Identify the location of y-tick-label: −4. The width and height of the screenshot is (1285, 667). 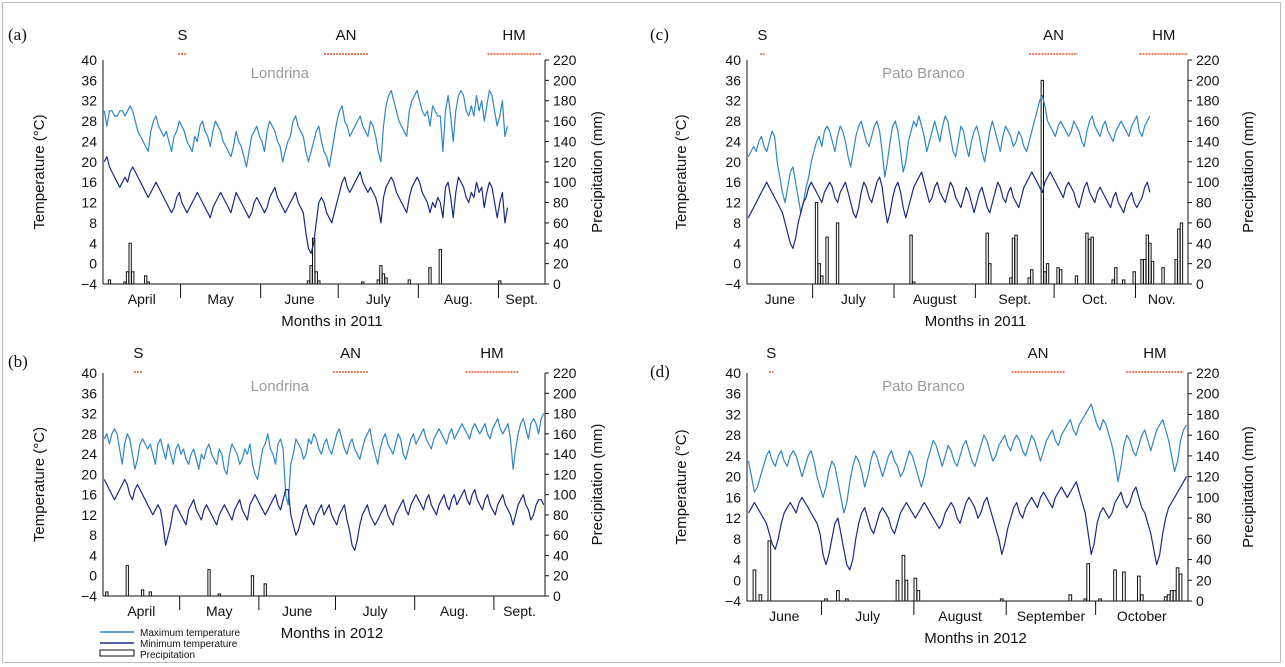
(89, 596).